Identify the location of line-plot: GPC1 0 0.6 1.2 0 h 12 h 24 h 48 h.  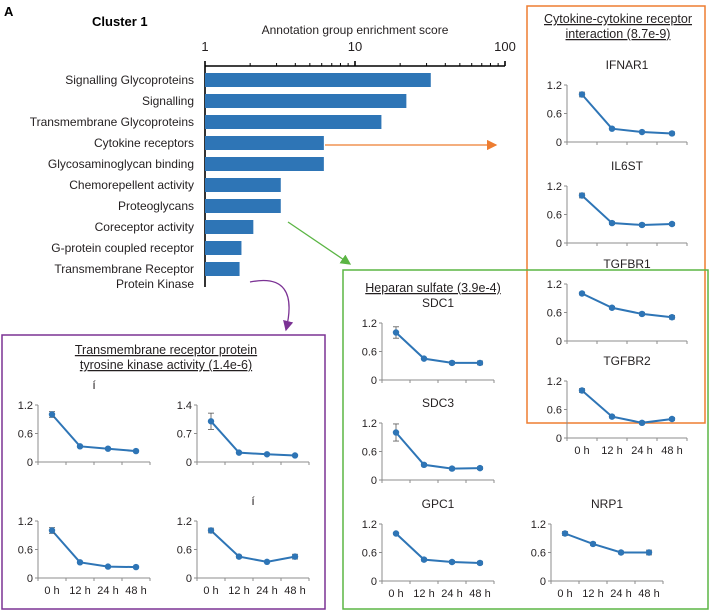
(428, 548).